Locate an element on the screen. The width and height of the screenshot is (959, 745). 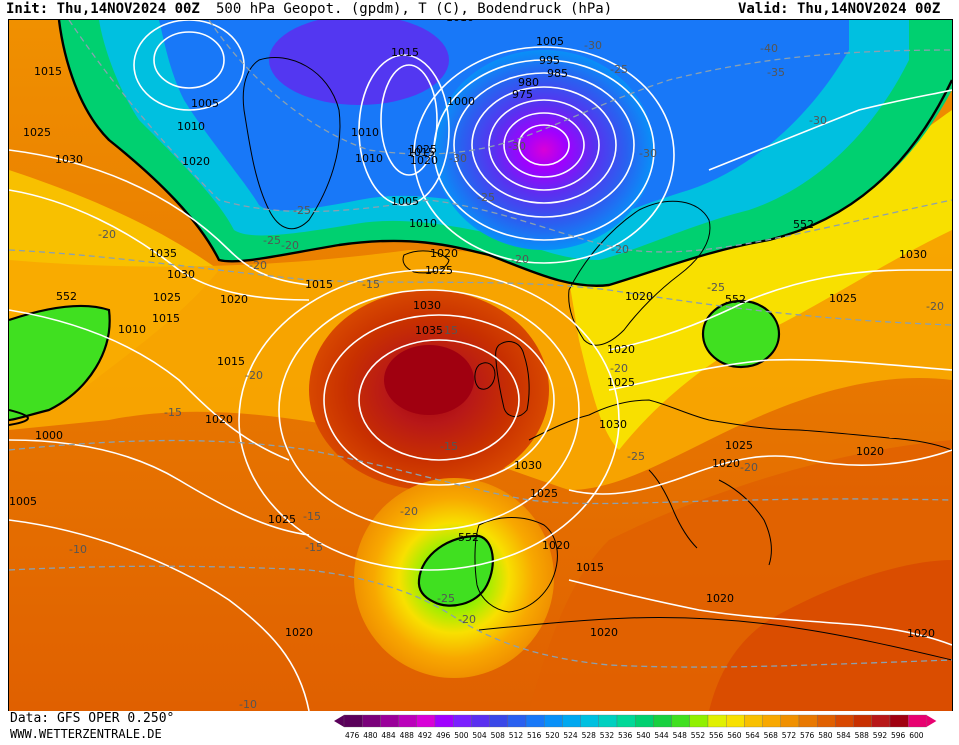
colorbar-tick-label: 584 is located at coordinates (843, 735).